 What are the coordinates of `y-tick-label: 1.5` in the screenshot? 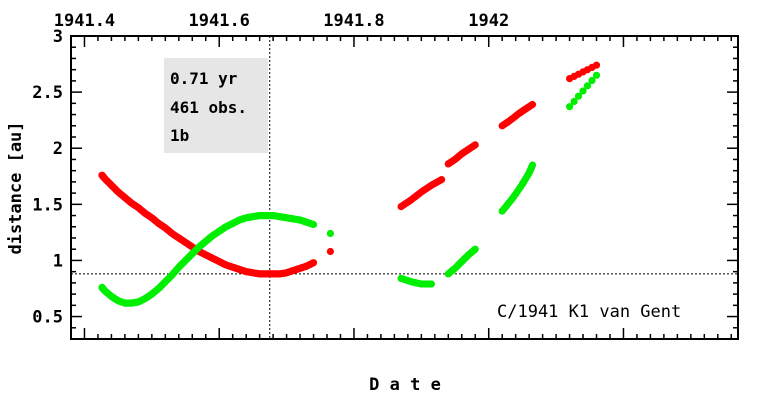 It's located at (47, 205).